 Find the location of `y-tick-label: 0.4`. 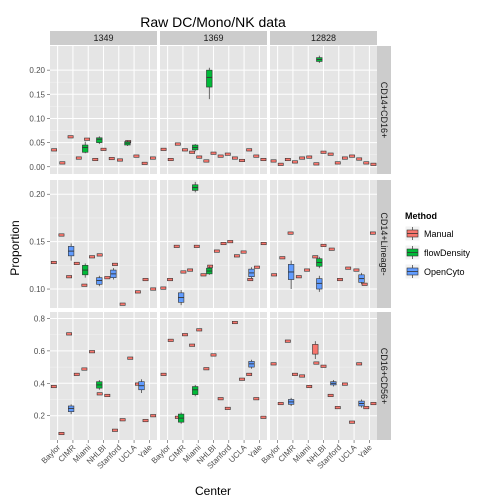

y-tick-label: 0.4 is located at coordinates (40, 383).